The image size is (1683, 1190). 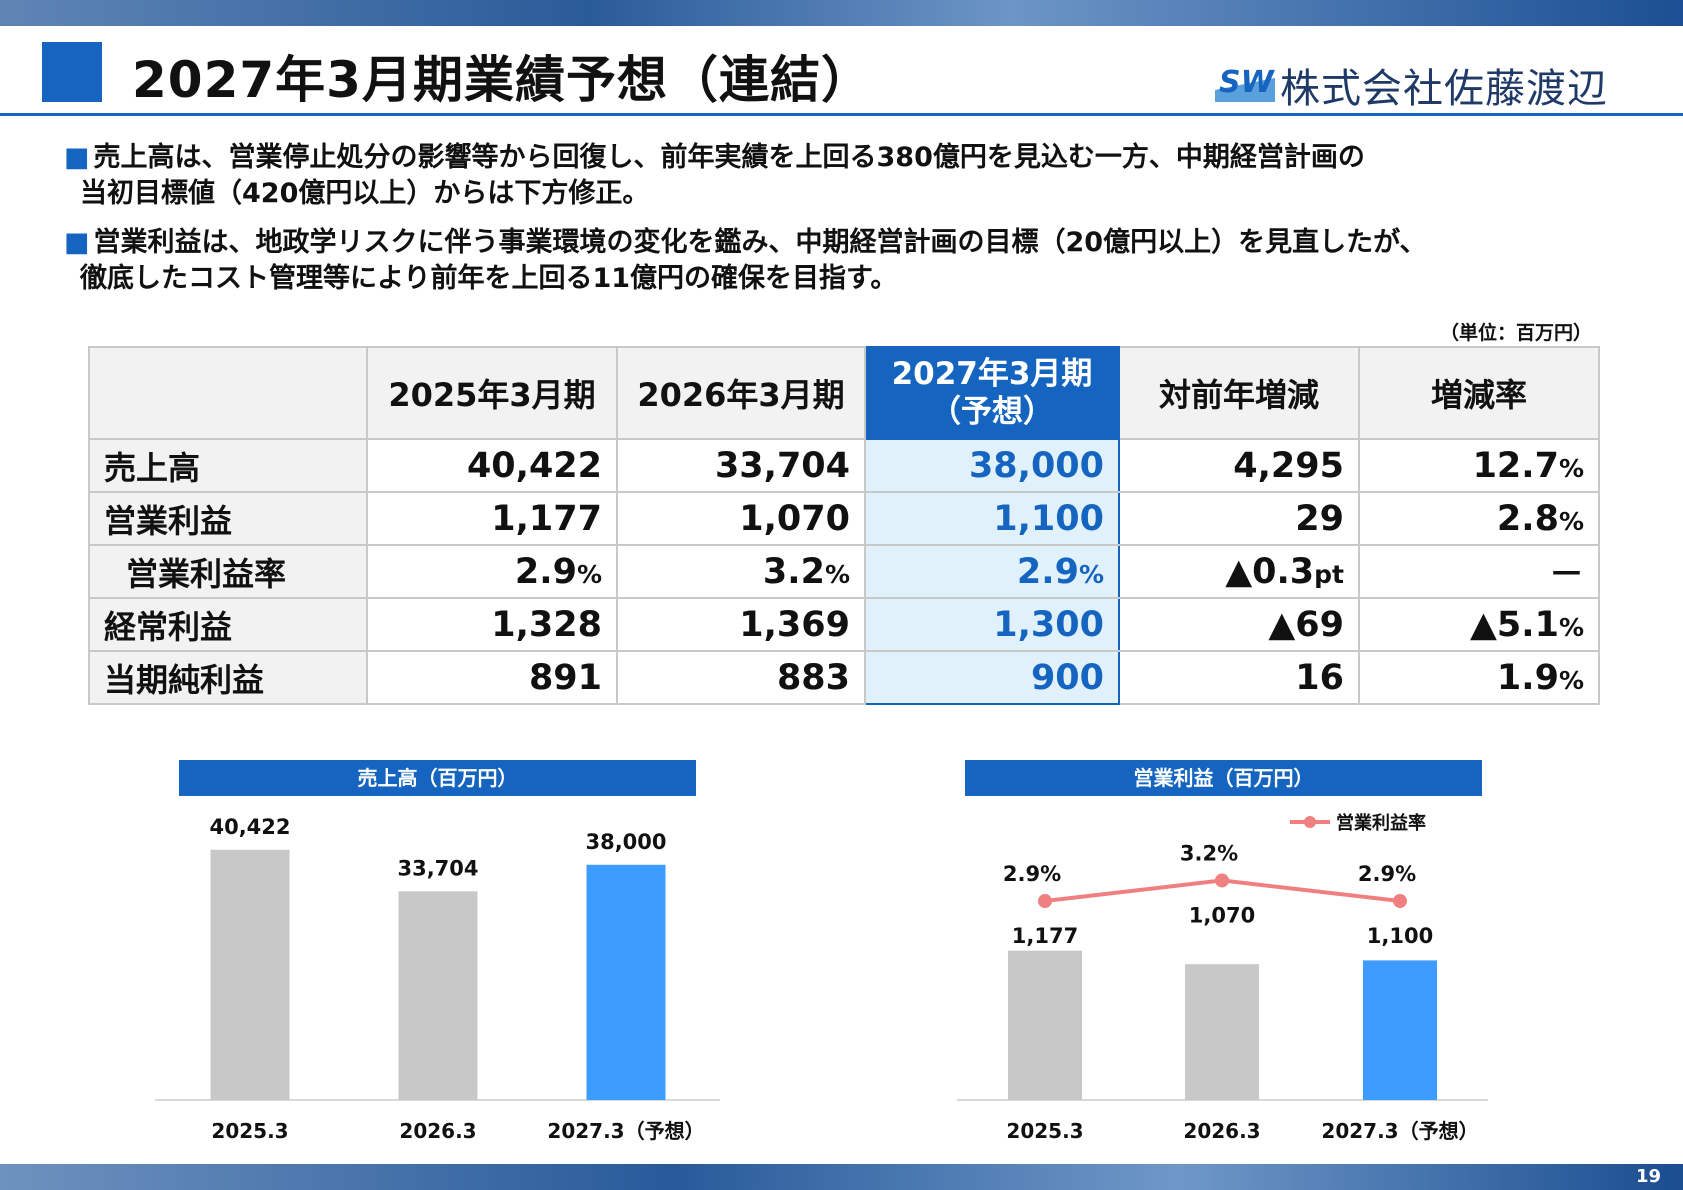 I want to click on cell-fy2025: 891, so click(x=492, y=677).